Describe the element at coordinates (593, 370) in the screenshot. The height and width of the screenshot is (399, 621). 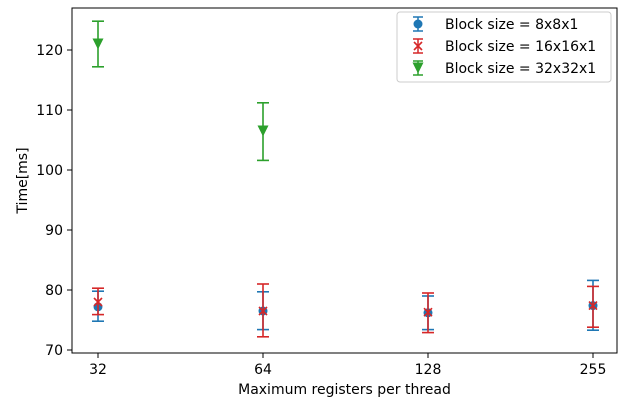
I see `x-tick-label: 255` at that location.